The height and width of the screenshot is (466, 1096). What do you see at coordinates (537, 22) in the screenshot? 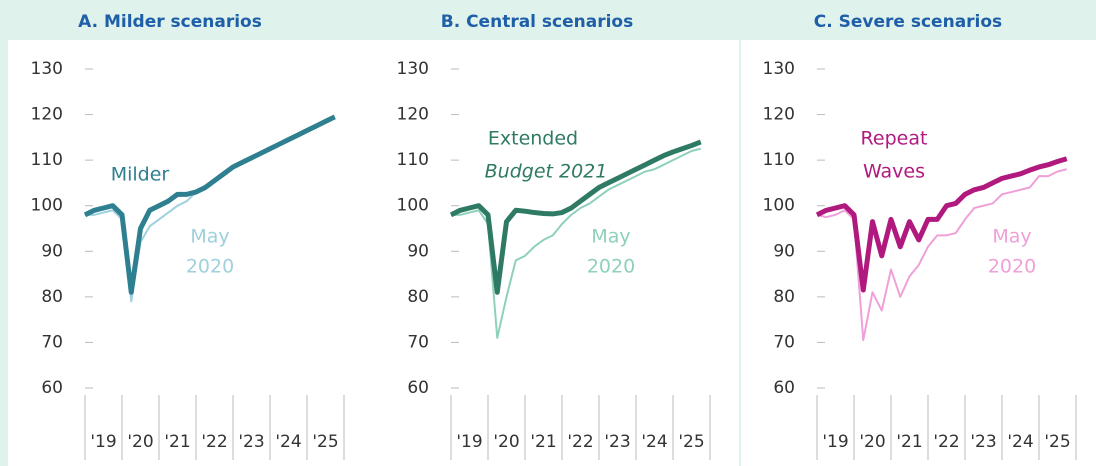
I see `panel-title: B. Central scenarios` at bounding box center [537, 22].